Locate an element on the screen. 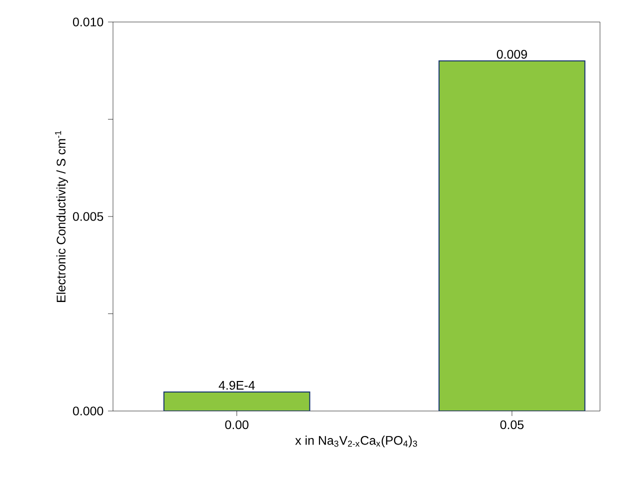 The image size is (624, 491). data-label: 4.9E-4 is located at coordinates (236, 385).